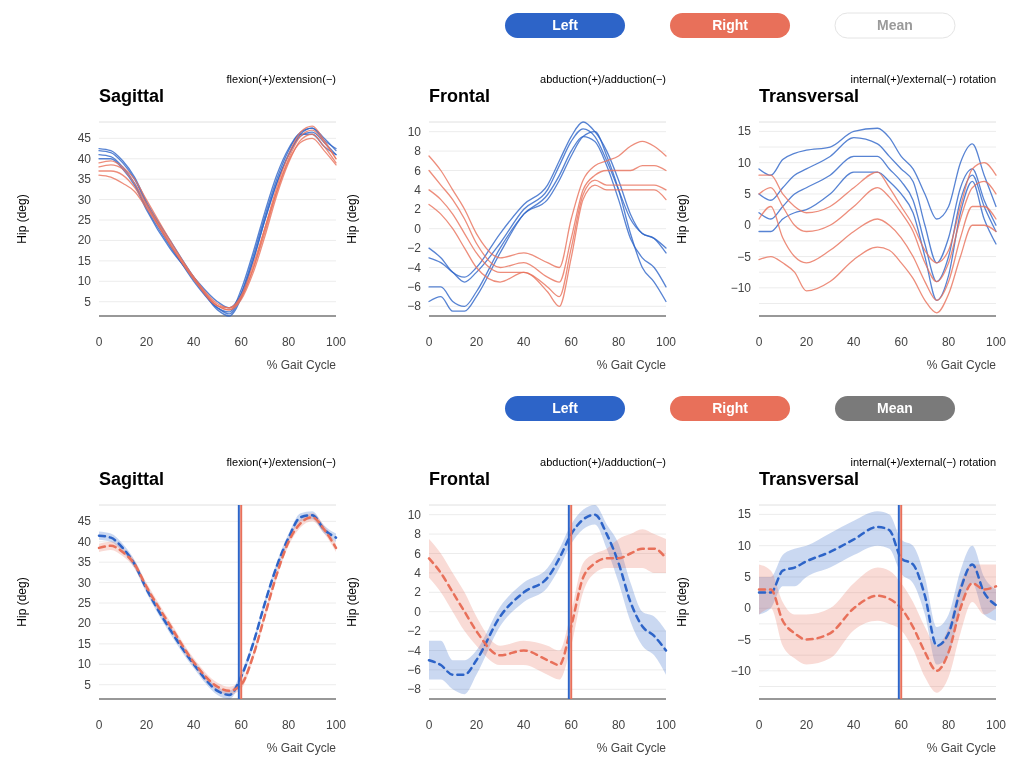 Image resolution: width=1011 pixels, height=757 pixels. What do you see at coordinates (418, 572) in the screenshot?
I see `y-tick-label: 4` at bounding box center [418, 572].